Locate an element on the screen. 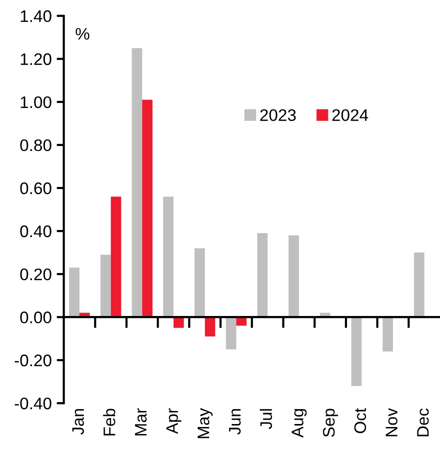 Image resolution: width=440 pixels, height=453 pixels. x-tick-label: Jan is located at coordinates (78, 422).